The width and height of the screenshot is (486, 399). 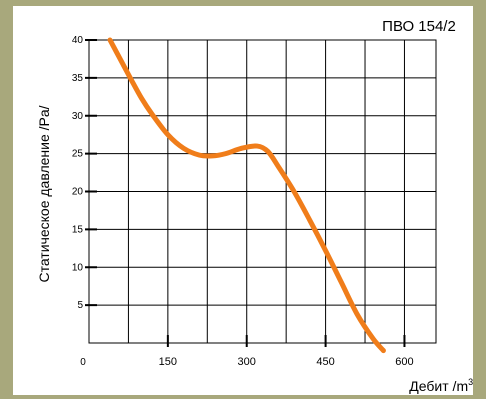 I want to click on x-tick-label: 450, so click(x=325, y=362).